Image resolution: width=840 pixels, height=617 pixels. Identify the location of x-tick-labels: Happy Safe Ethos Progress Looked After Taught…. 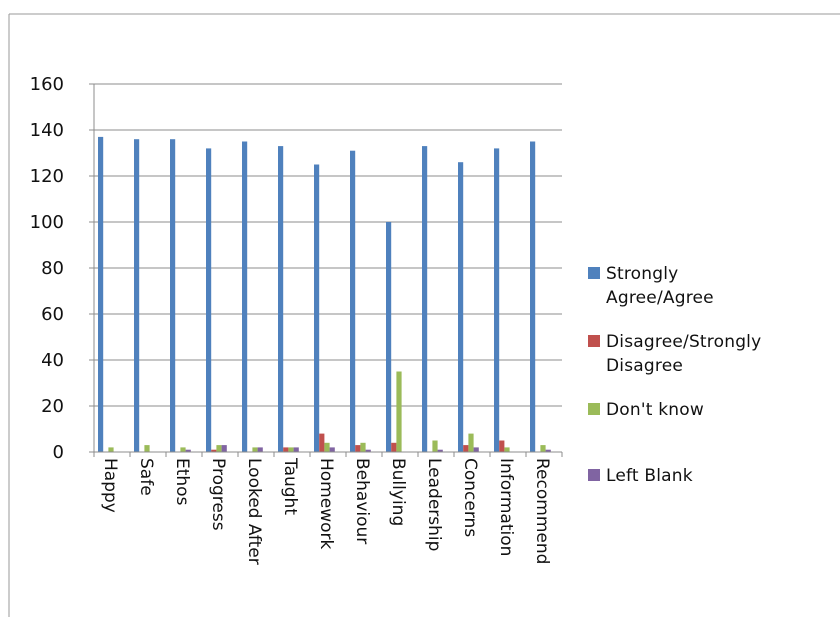
(326, 511).